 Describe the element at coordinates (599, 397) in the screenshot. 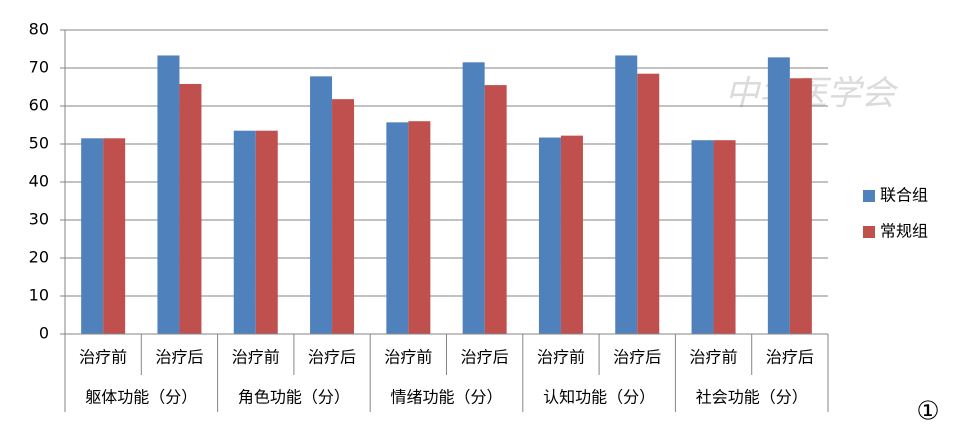

I see `group-label: 认知功能（分）` at that location.